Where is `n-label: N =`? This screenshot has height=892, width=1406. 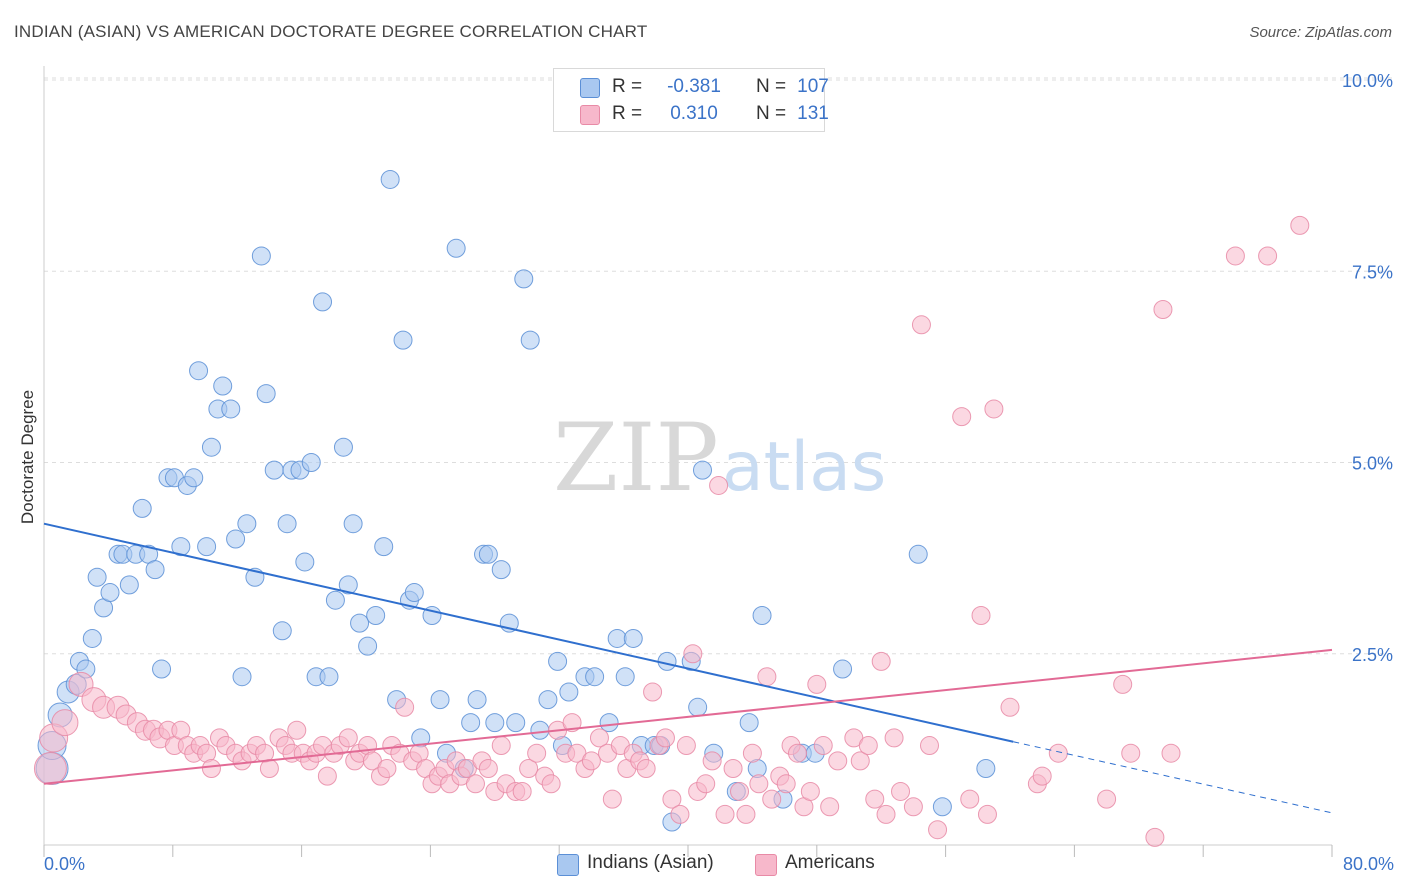
n-label: N = is located at coordinates (771, 86).